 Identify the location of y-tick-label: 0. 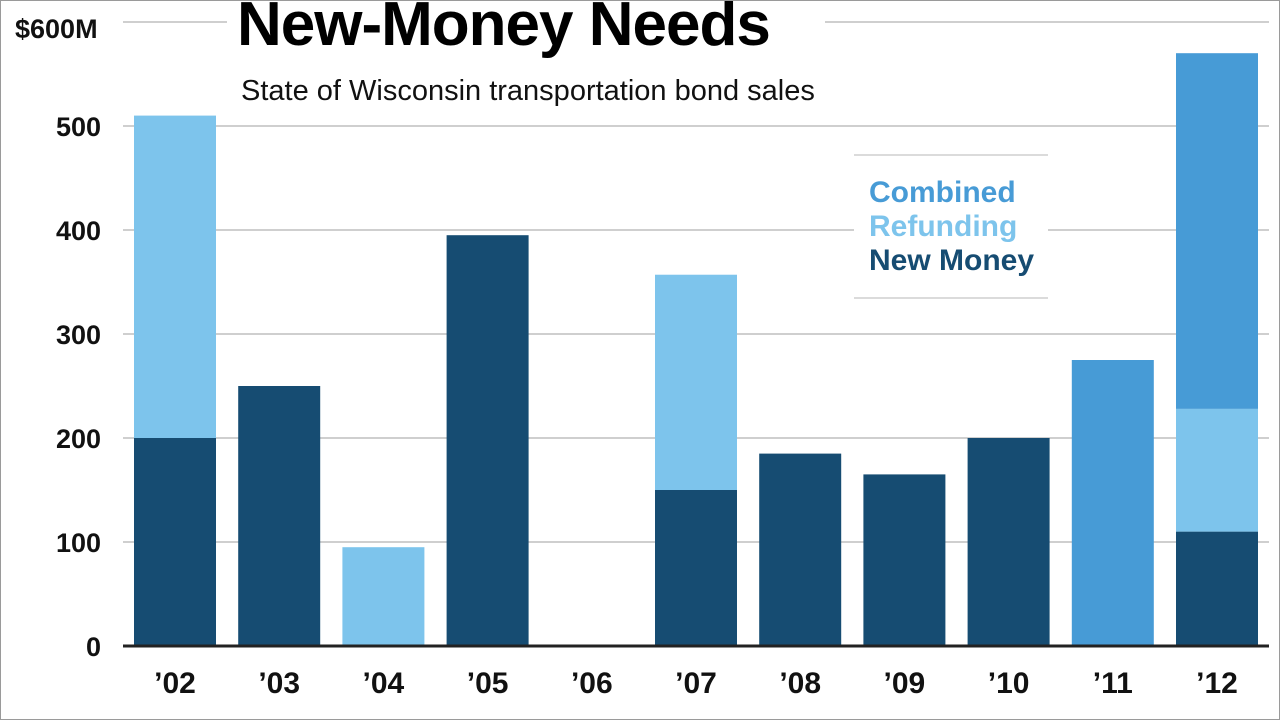
(93, 647).